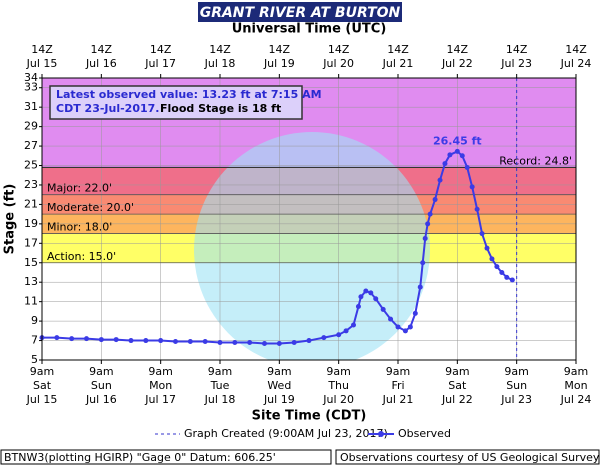 The height and width of the screenshot is (465, 600). What do you see at coordinates (338, 399) in the screenshot?
I see `x-tick-label: Jul 20` at bounding box center [338, 399].